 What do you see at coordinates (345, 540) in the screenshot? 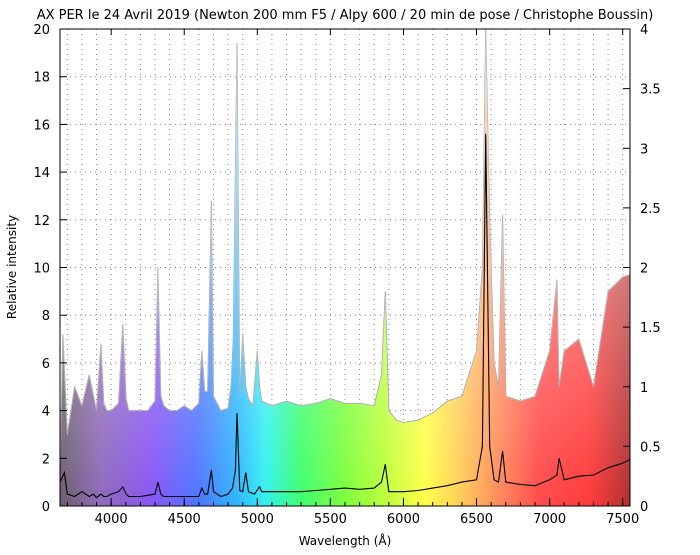
I see `x-axis-title: Wavelength (Å)` at bounding box center [345, 540].